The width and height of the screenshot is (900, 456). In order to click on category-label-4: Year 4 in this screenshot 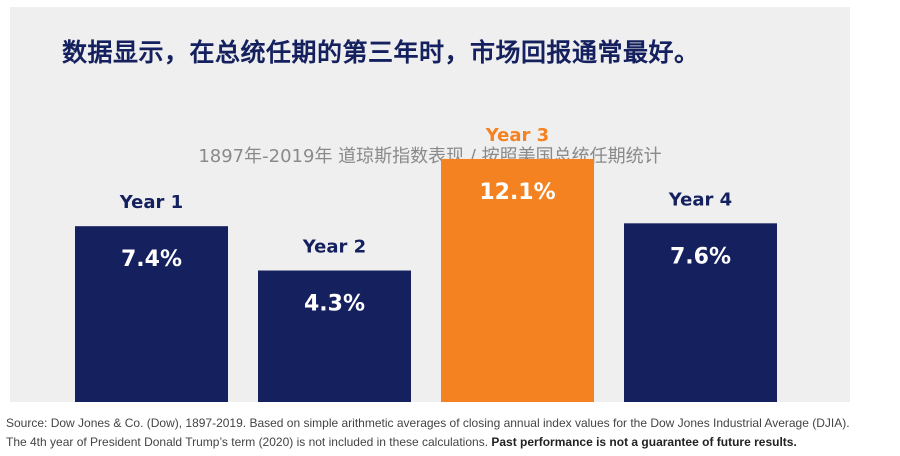, I will do `click(700, 199)`.